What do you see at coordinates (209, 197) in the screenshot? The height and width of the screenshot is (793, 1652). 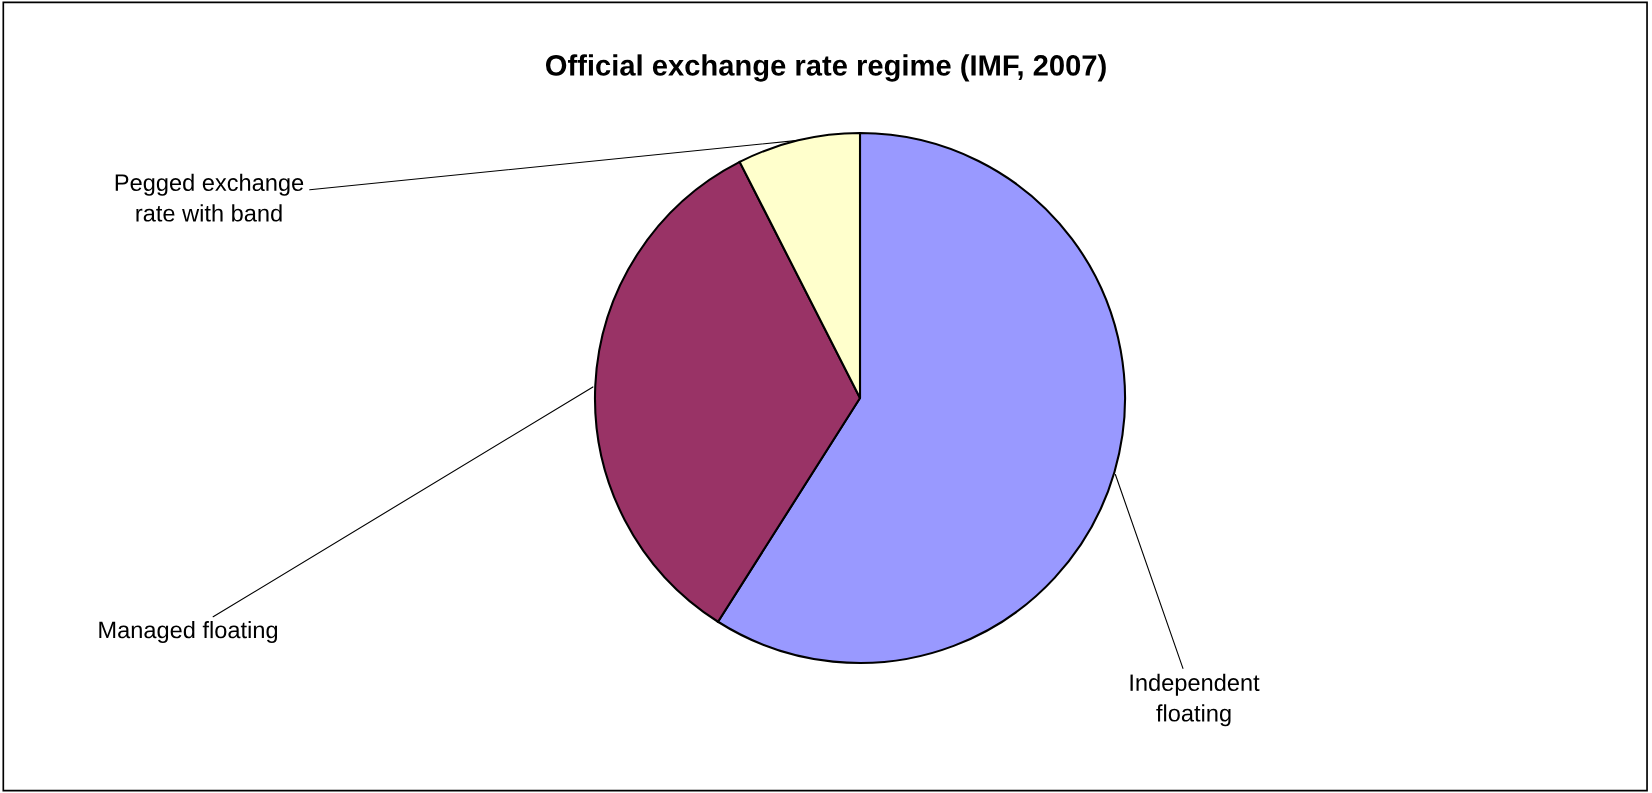 I see `slice-label: Pegged exchange rate with band` at bounding box center [209, 197].